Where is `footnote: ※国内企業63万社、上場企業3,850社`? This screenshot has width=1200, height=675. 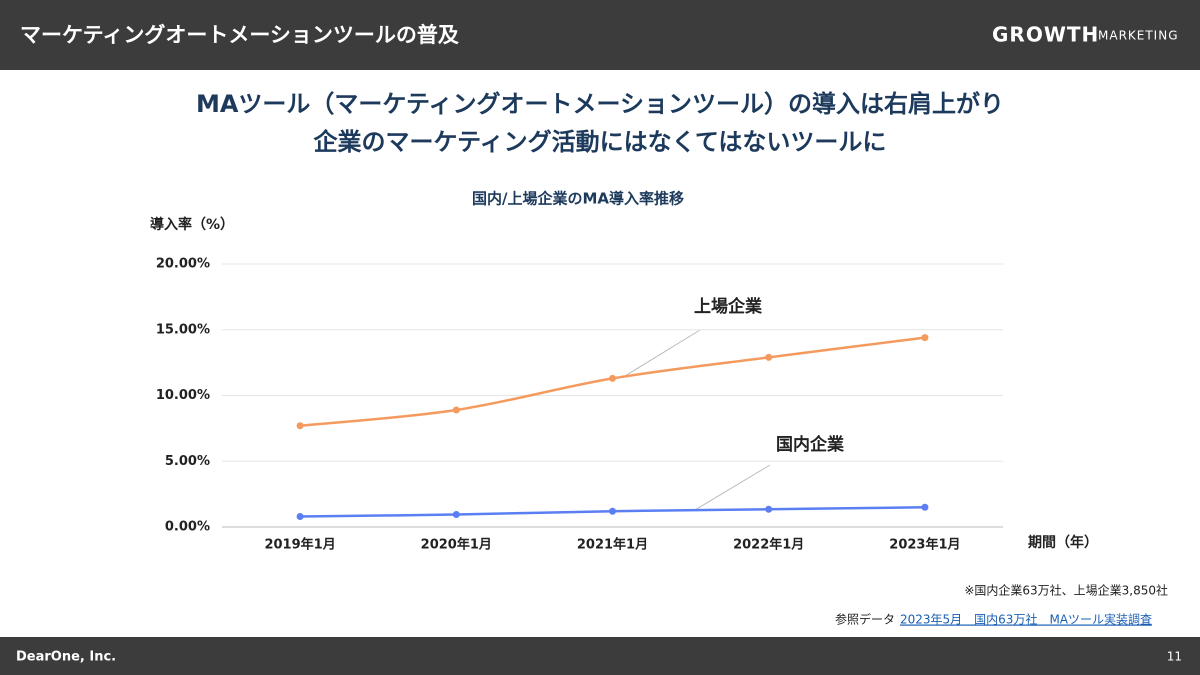
footnote: ※国内企業63万社、上場企業3,850社 is located at coordinates (1066, 590).